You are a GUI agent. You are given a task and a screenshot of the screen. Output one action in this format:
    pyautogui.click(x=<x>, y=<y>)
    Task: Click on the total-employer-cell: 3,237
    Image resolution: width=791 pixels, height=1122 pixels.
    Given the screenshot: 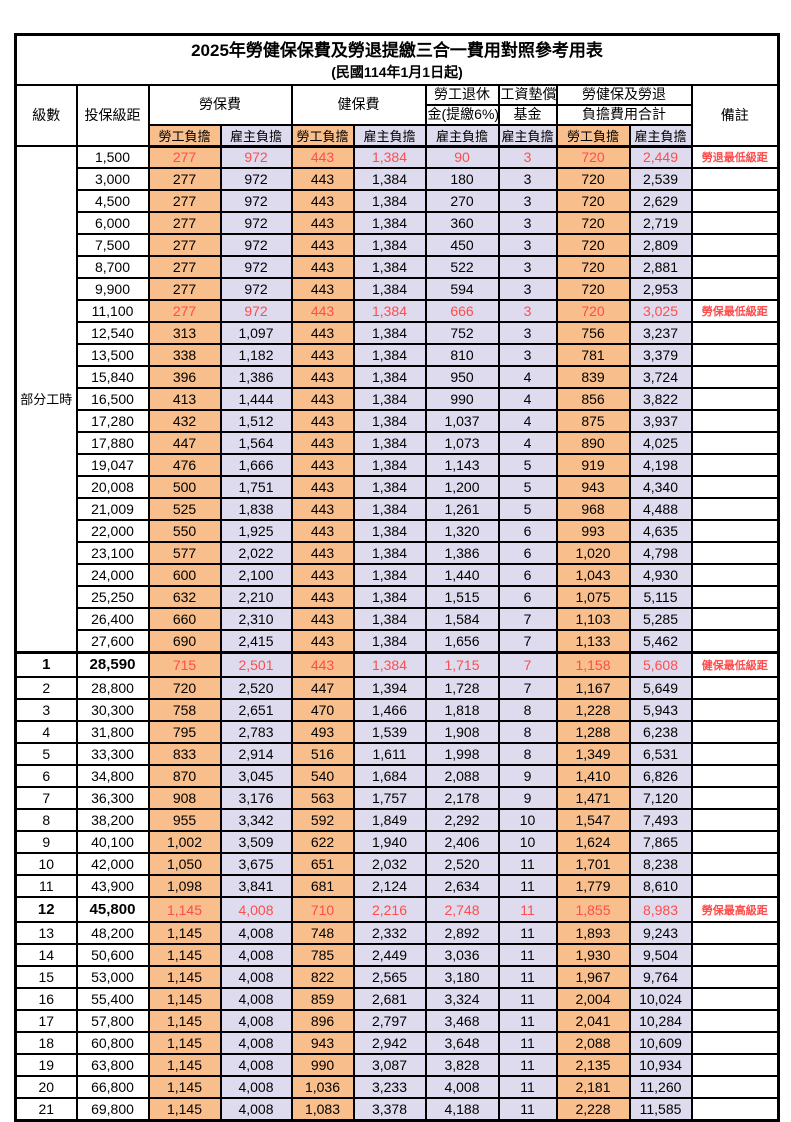 What is the action you would take?
    pyautogui.click(x=660, y=333)
    